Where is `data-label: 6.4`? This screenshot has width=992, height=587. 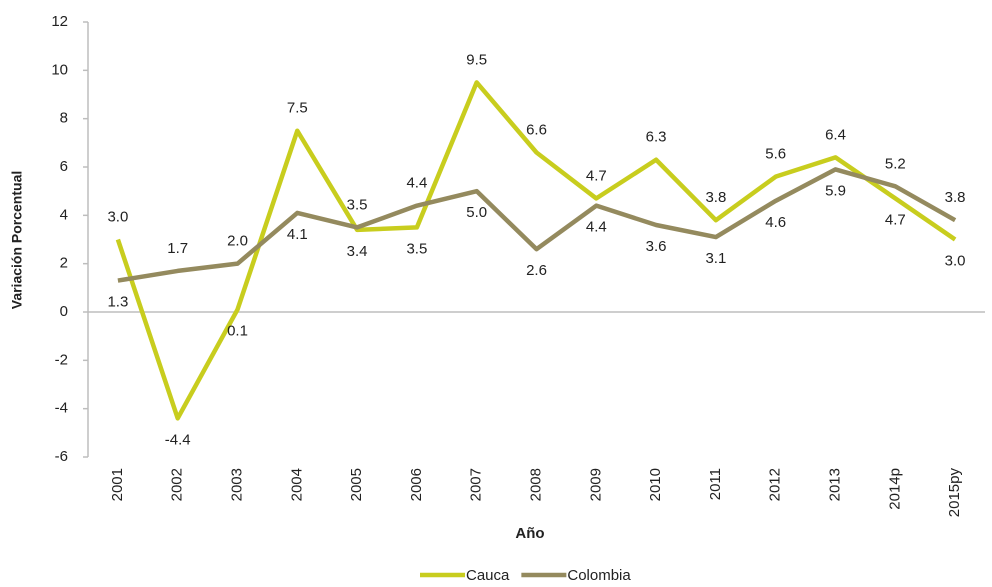
data-label: 6.4 is located at coordinates (835, 134).